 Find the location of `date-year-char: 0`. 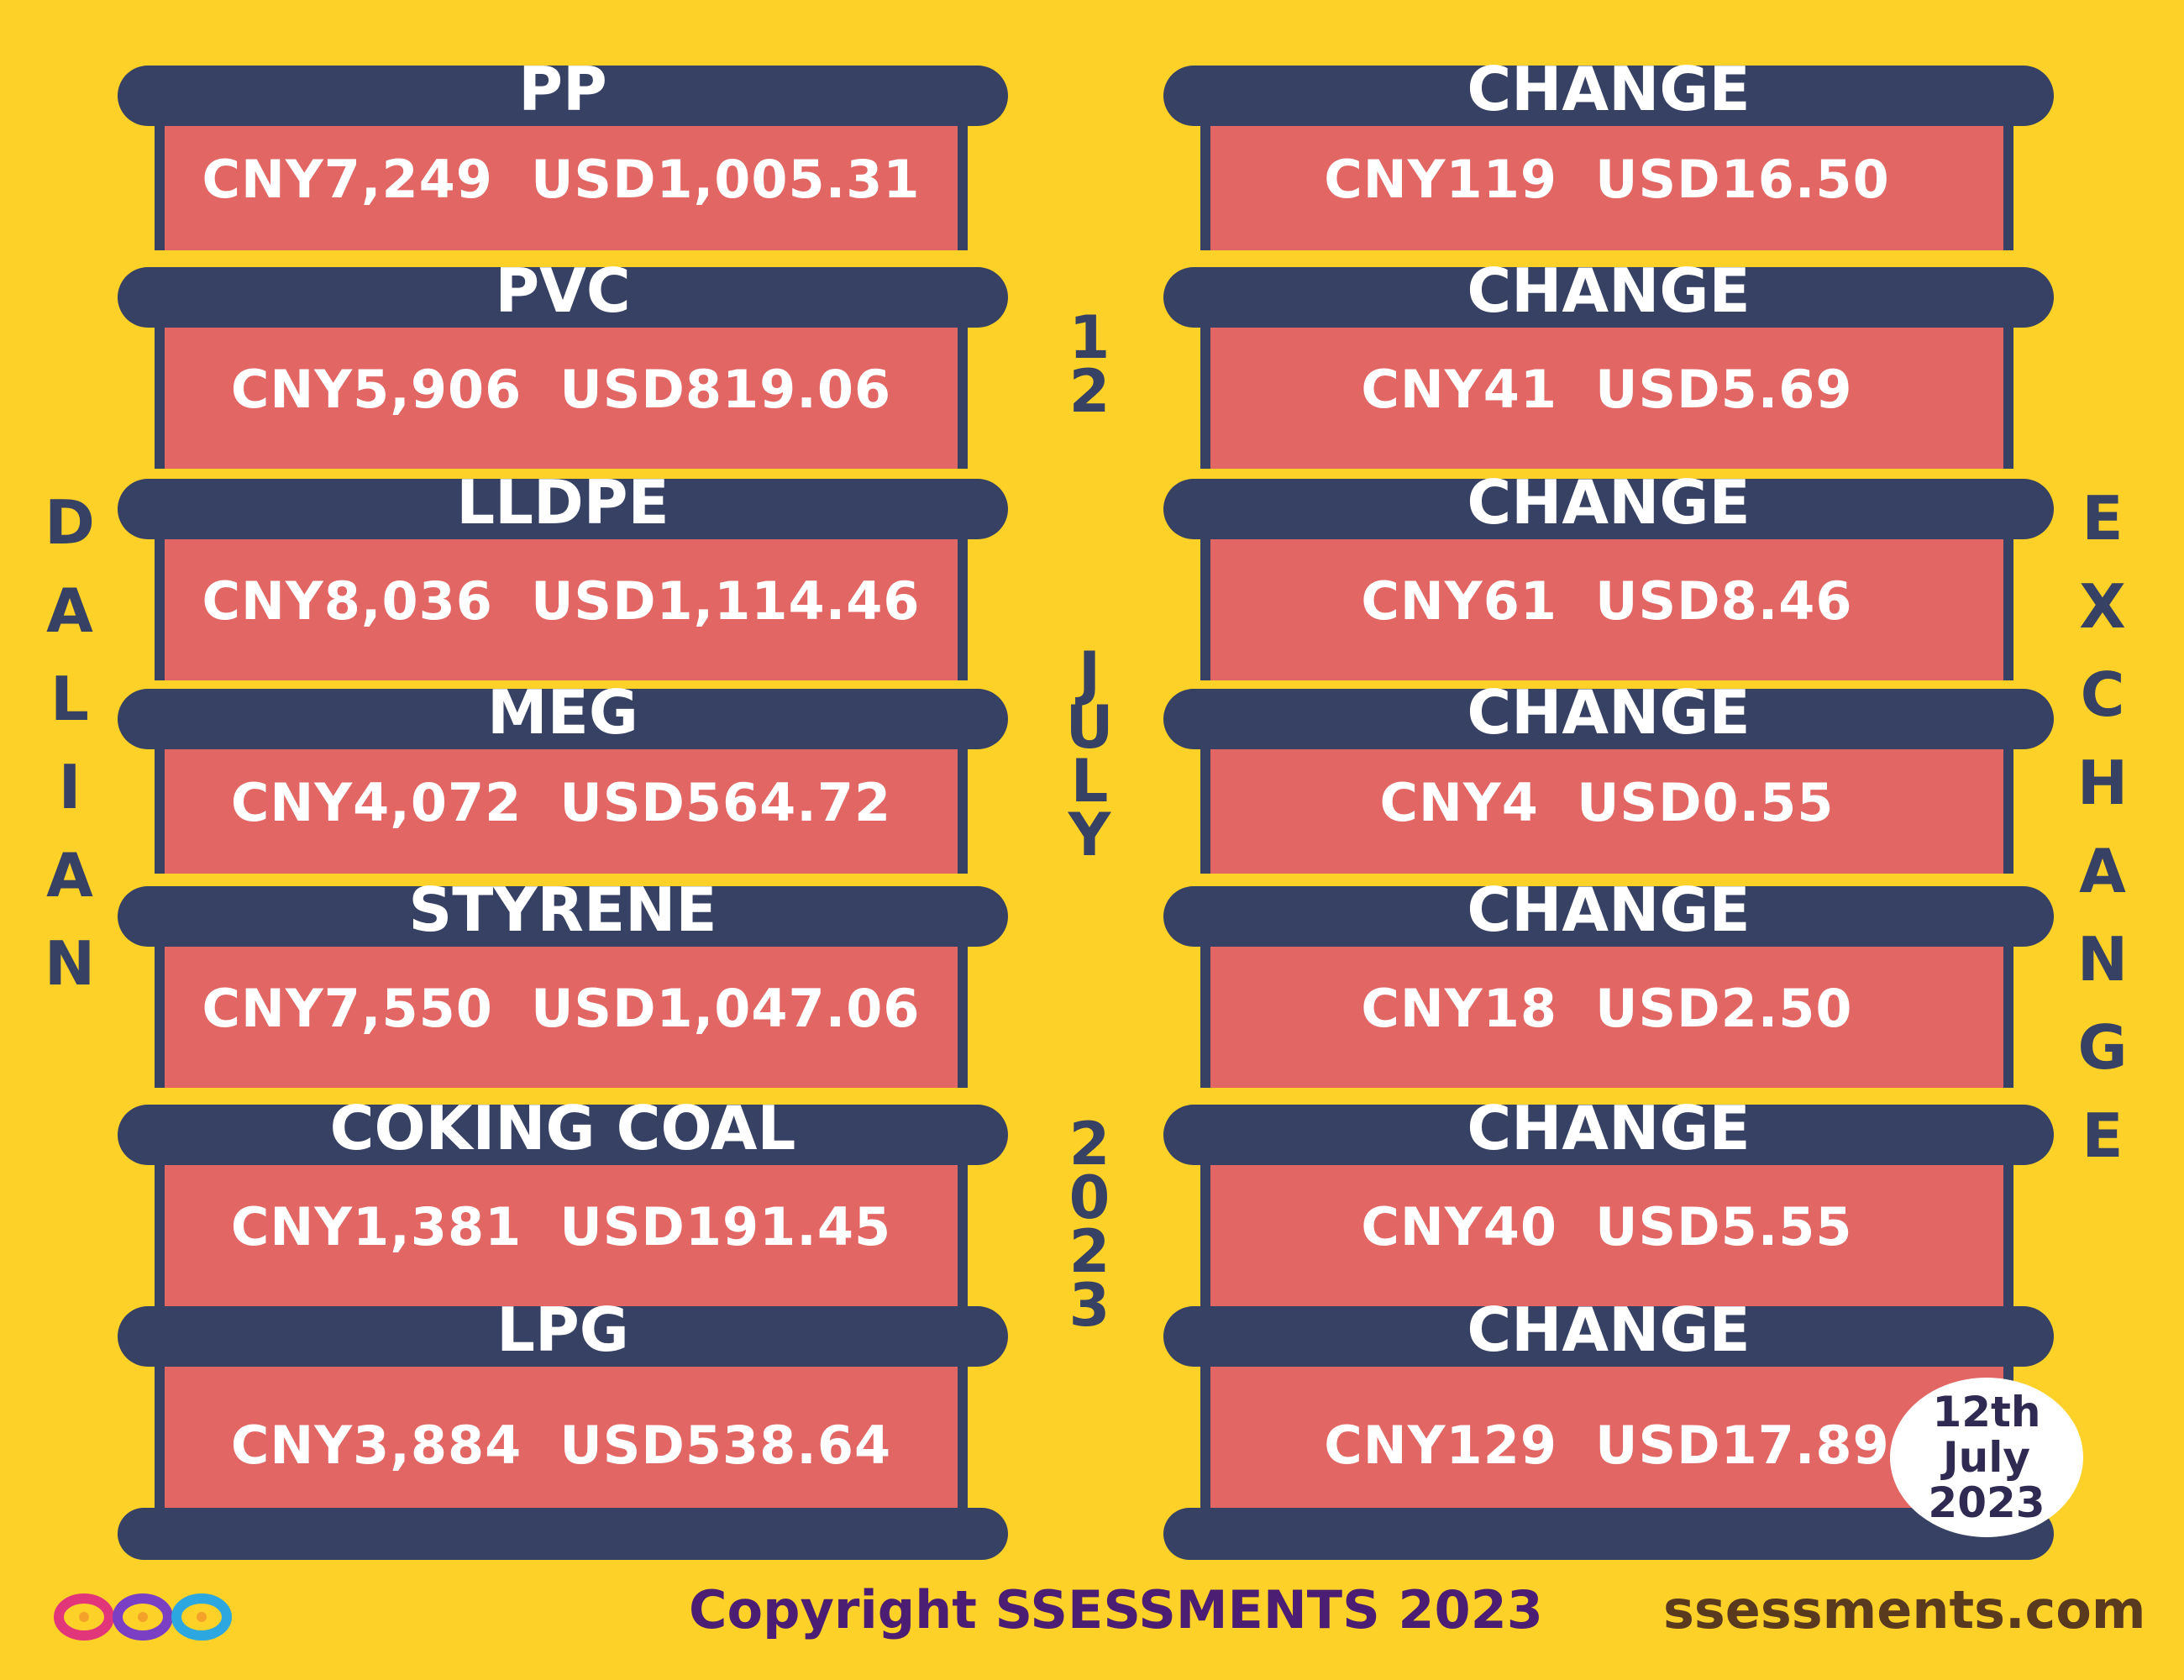

date-year-char: 0 is located at coordinates (1089, 1197).